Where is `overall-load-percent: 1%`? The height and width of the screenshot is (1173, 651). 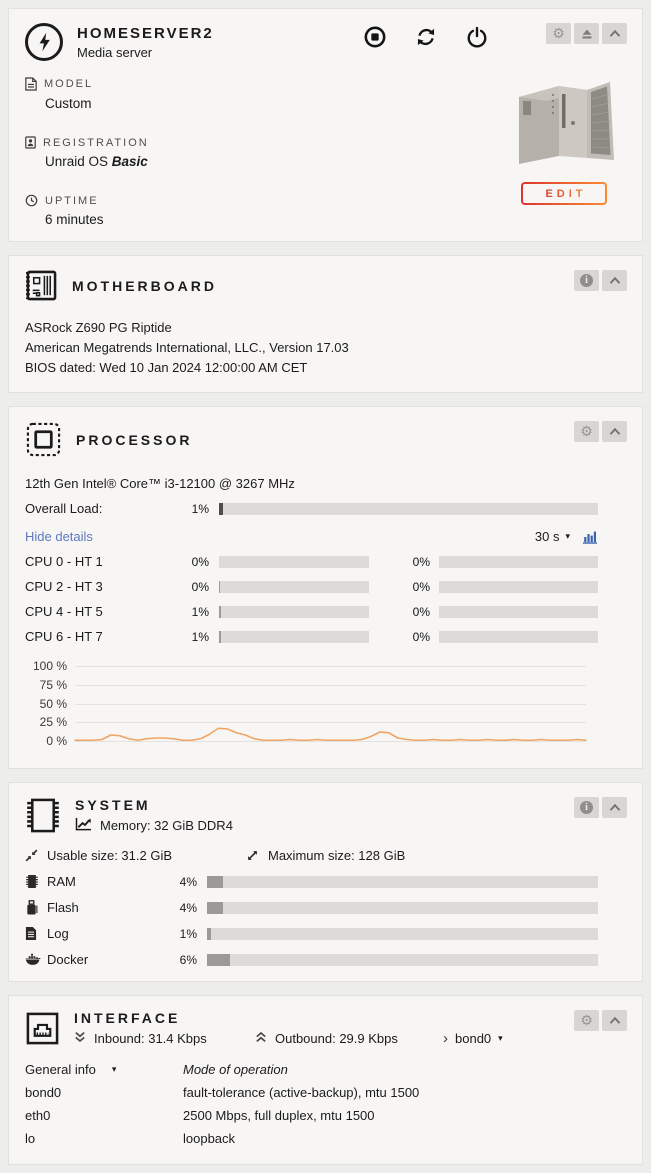
overall-load-percent: 1% is located at coordinates (200, 508).